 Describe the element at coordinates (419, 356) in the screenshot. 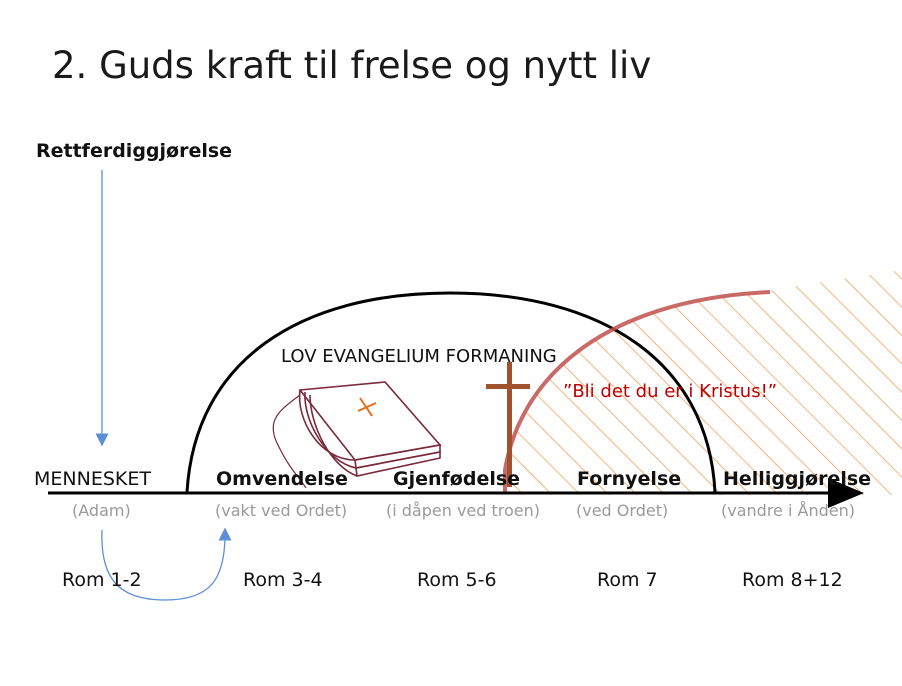

I see `arc-text: LOV EVANGELIUM FORMANING` at that location.